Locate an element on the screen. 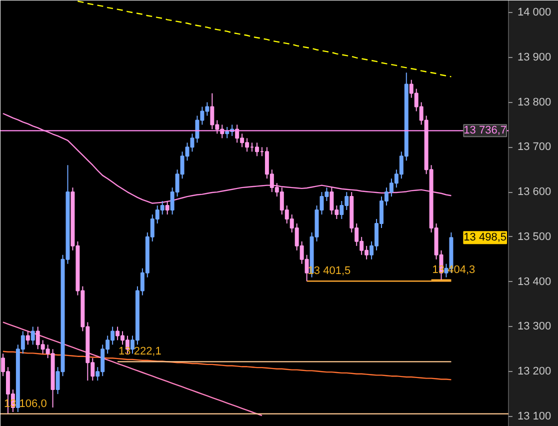 This screenshot has width=558, height=426. y-tick-label: 13 800 is located at coordinates (535, 102).